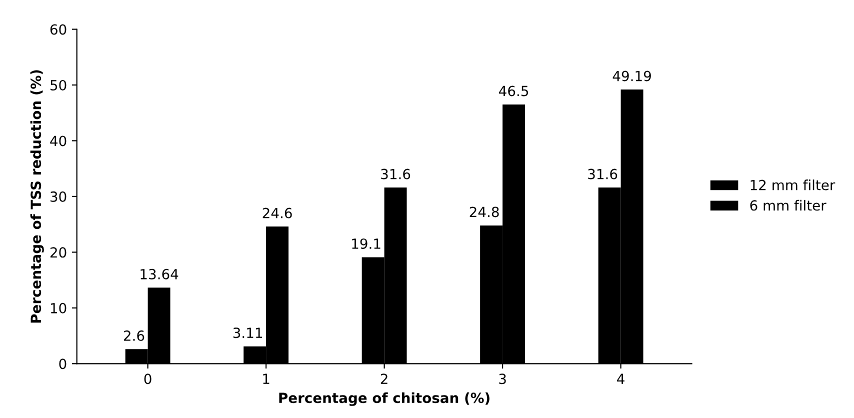 The width and height of the screenshot is (854, 418). What do you see at coordinates (793, 185) in the screenshot?
I see `legend-label: 12 mm filter` at bounding box center [793, 185].